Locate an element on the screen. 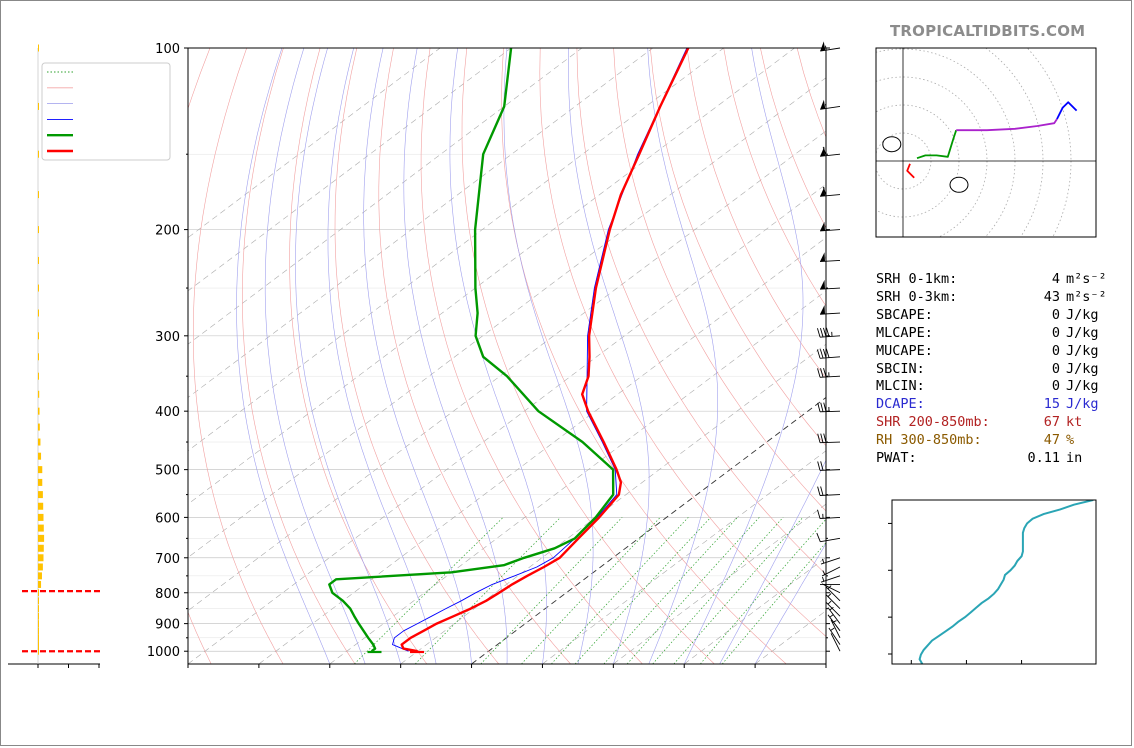 The image size is (1134, 748). stat-label: SRH 0-3km: is located at coordinates (917, 296).